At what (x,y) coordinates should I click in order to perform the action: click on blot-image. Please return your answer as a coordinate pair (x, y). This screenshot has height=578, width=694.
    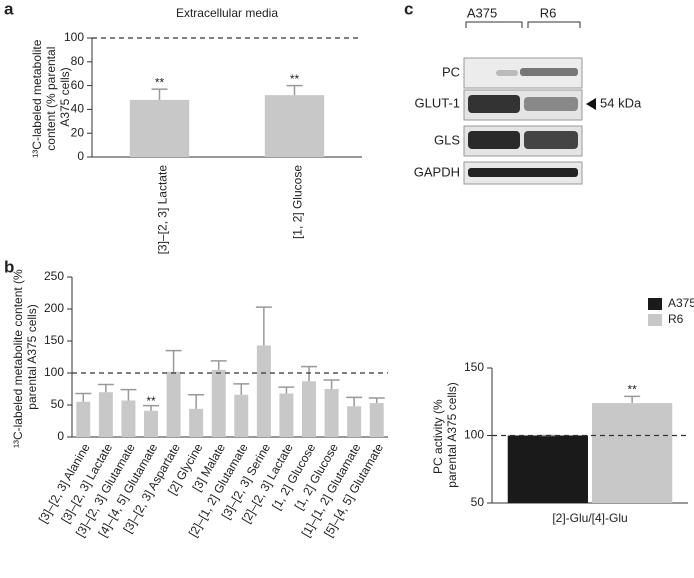
    Looking at the image, I should click on (529, 121).